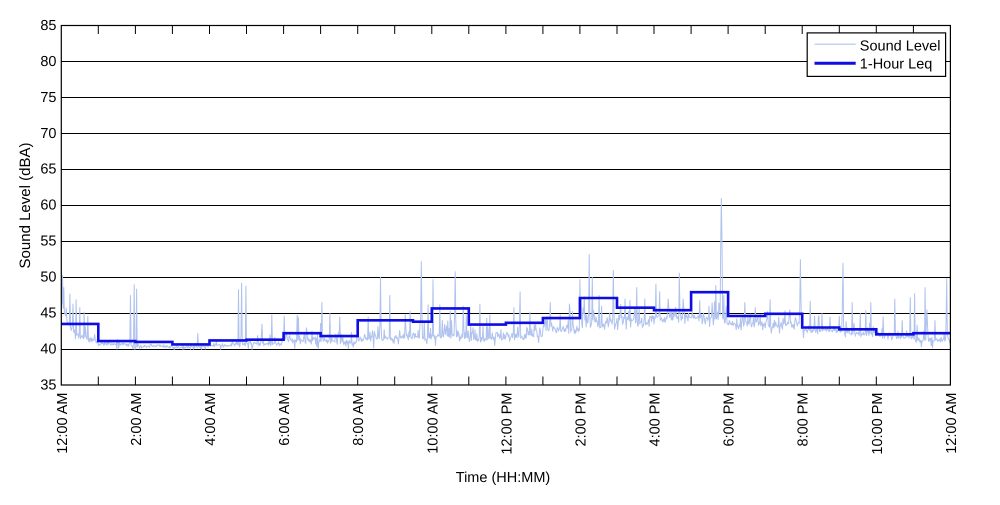 The width and height of the screenshot is (1000, 505). Describe the element at coordinates (656, 420) in the screenshot. I see `svg-text: 4:00 PM` at that location.